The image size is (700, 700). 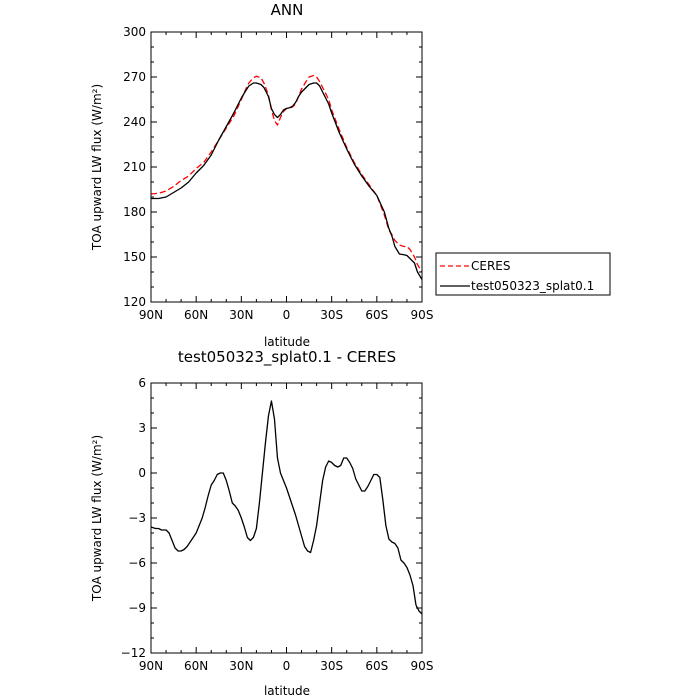 I want to click on bottom-y-tick-label: −3, so click(x=137, y=518).